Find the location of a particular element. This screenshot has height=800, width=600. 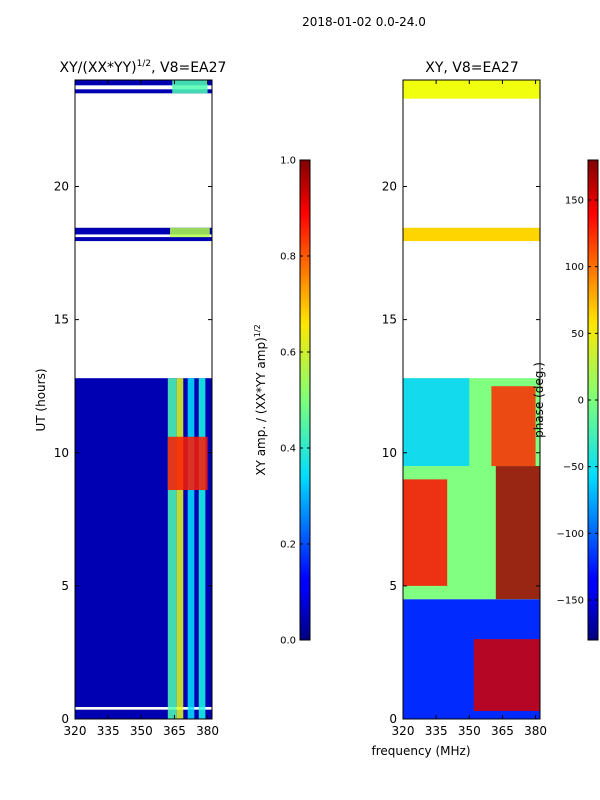

right-ytick-label-3: 15 is located at coordinates (389, 320).